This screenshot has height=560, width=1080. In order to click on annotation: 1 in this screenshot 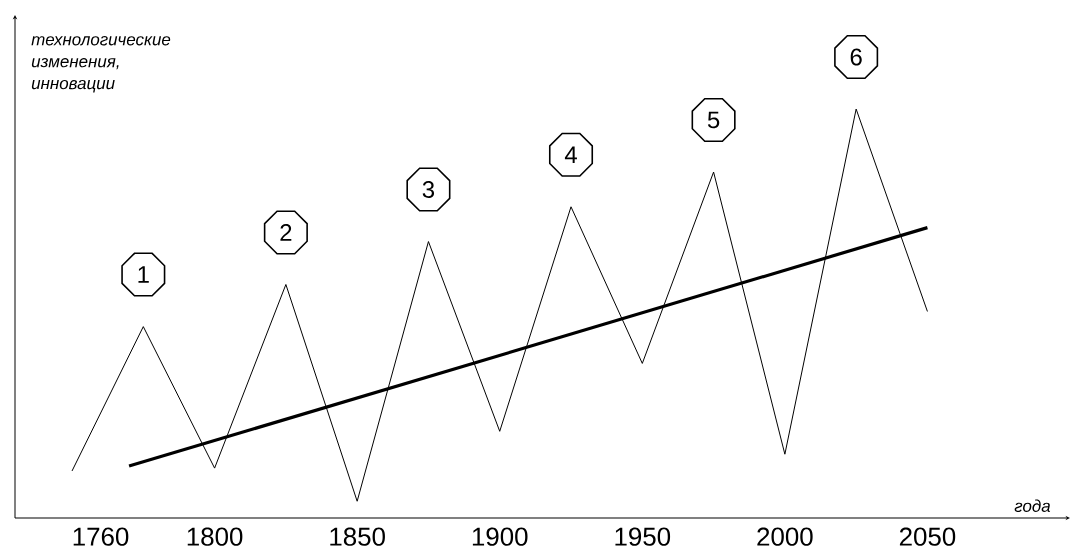, I will do `click(143, 274)`.